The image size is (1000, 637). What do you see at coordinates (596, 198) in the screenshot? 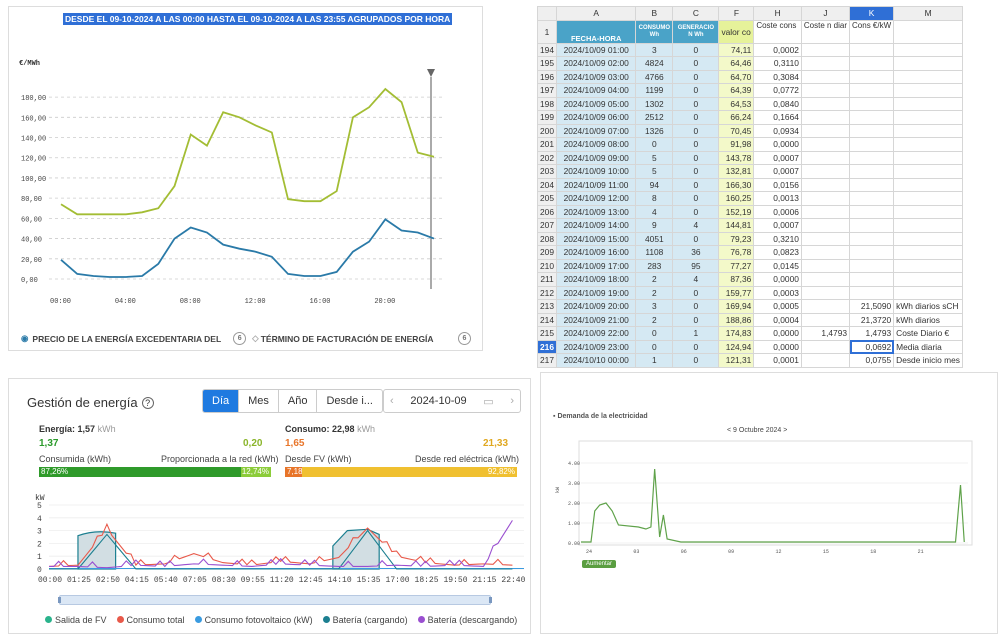
I see `cell-a: 2024/10/09 12:00` at bounding box center [596, 198].